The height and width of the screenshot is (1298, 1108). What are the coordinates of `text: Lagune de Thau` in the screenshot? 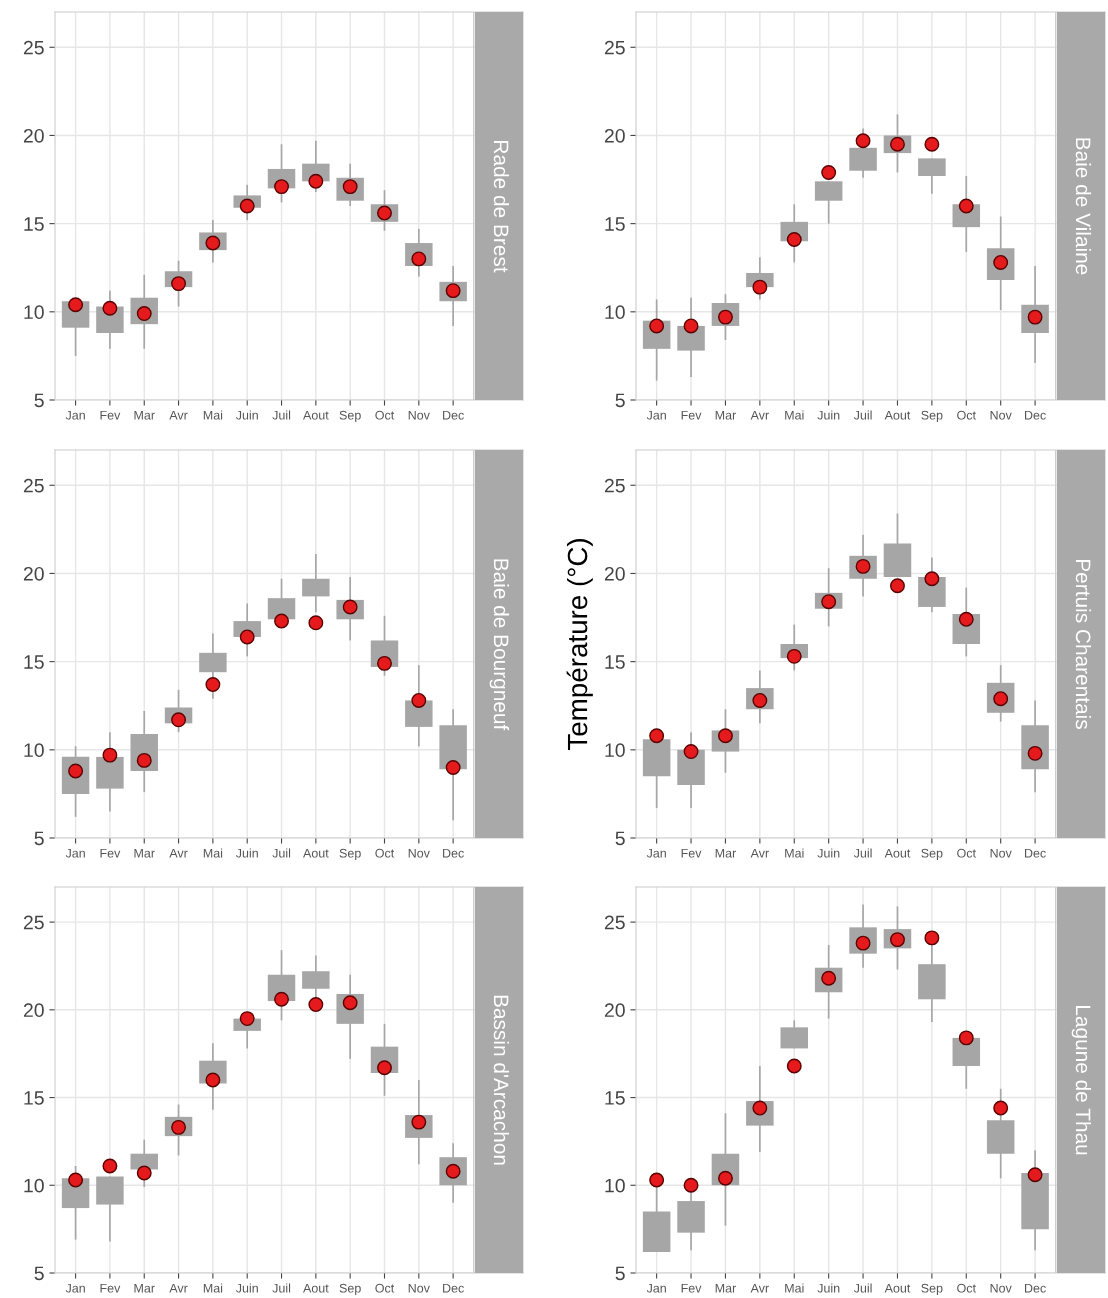 It's located at (1081, 1080).